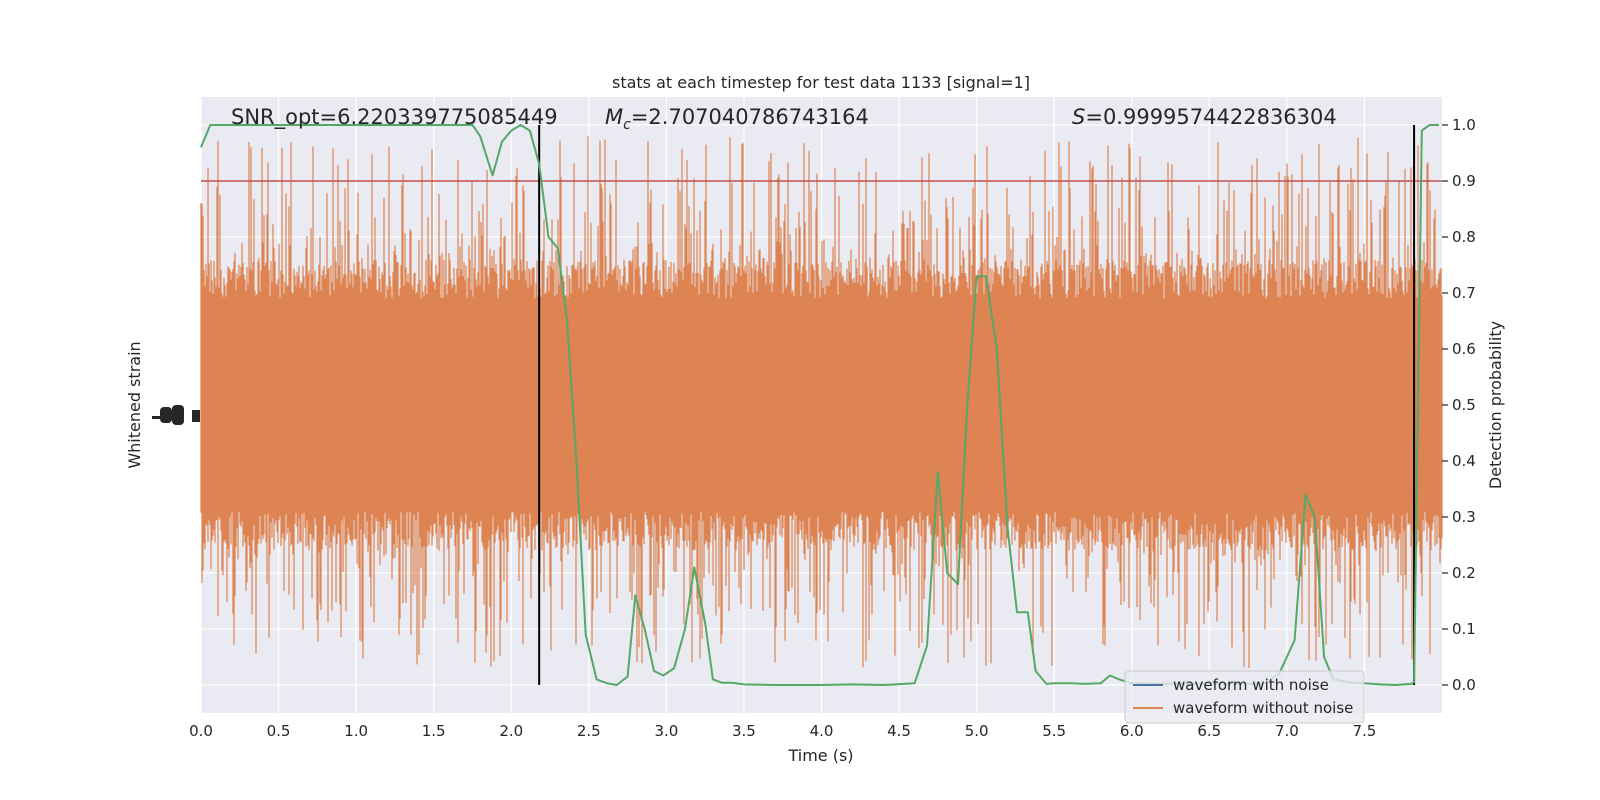 Image resolution: width=1600 pixels, height=800 pixels. Describe the element at coordinates (977, 731) in the screenshot. I see `x-tick-label: 5.0` at that location.